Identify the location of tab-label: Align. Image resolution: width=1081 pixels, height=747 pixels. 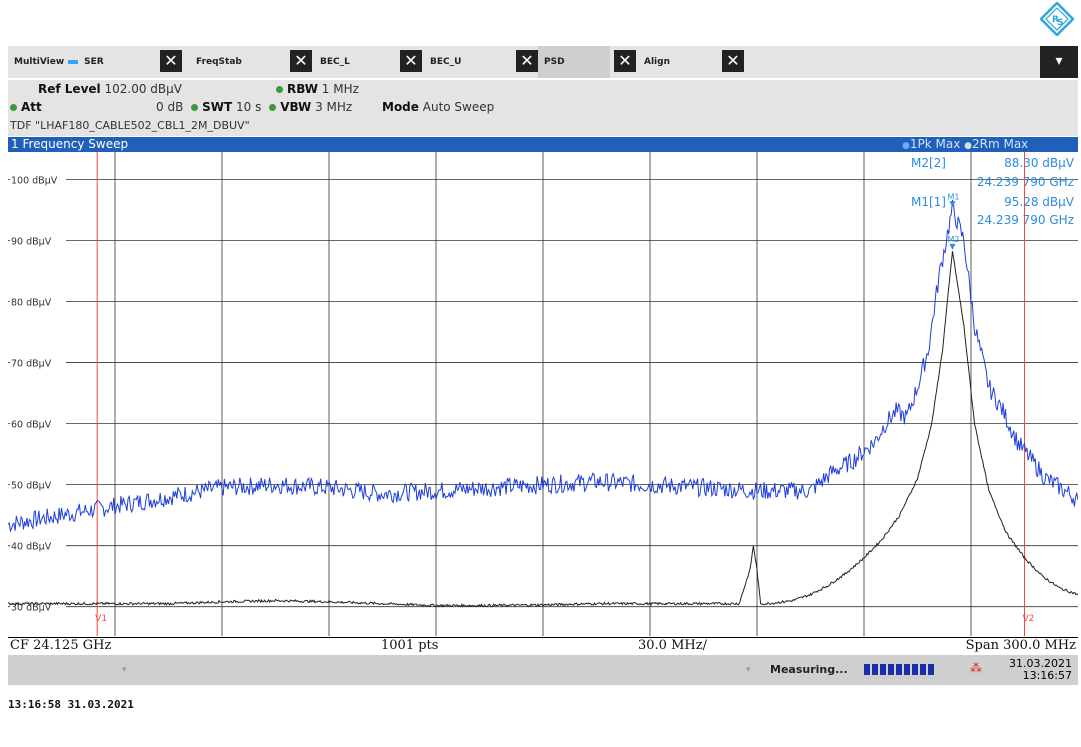
(657, 62).